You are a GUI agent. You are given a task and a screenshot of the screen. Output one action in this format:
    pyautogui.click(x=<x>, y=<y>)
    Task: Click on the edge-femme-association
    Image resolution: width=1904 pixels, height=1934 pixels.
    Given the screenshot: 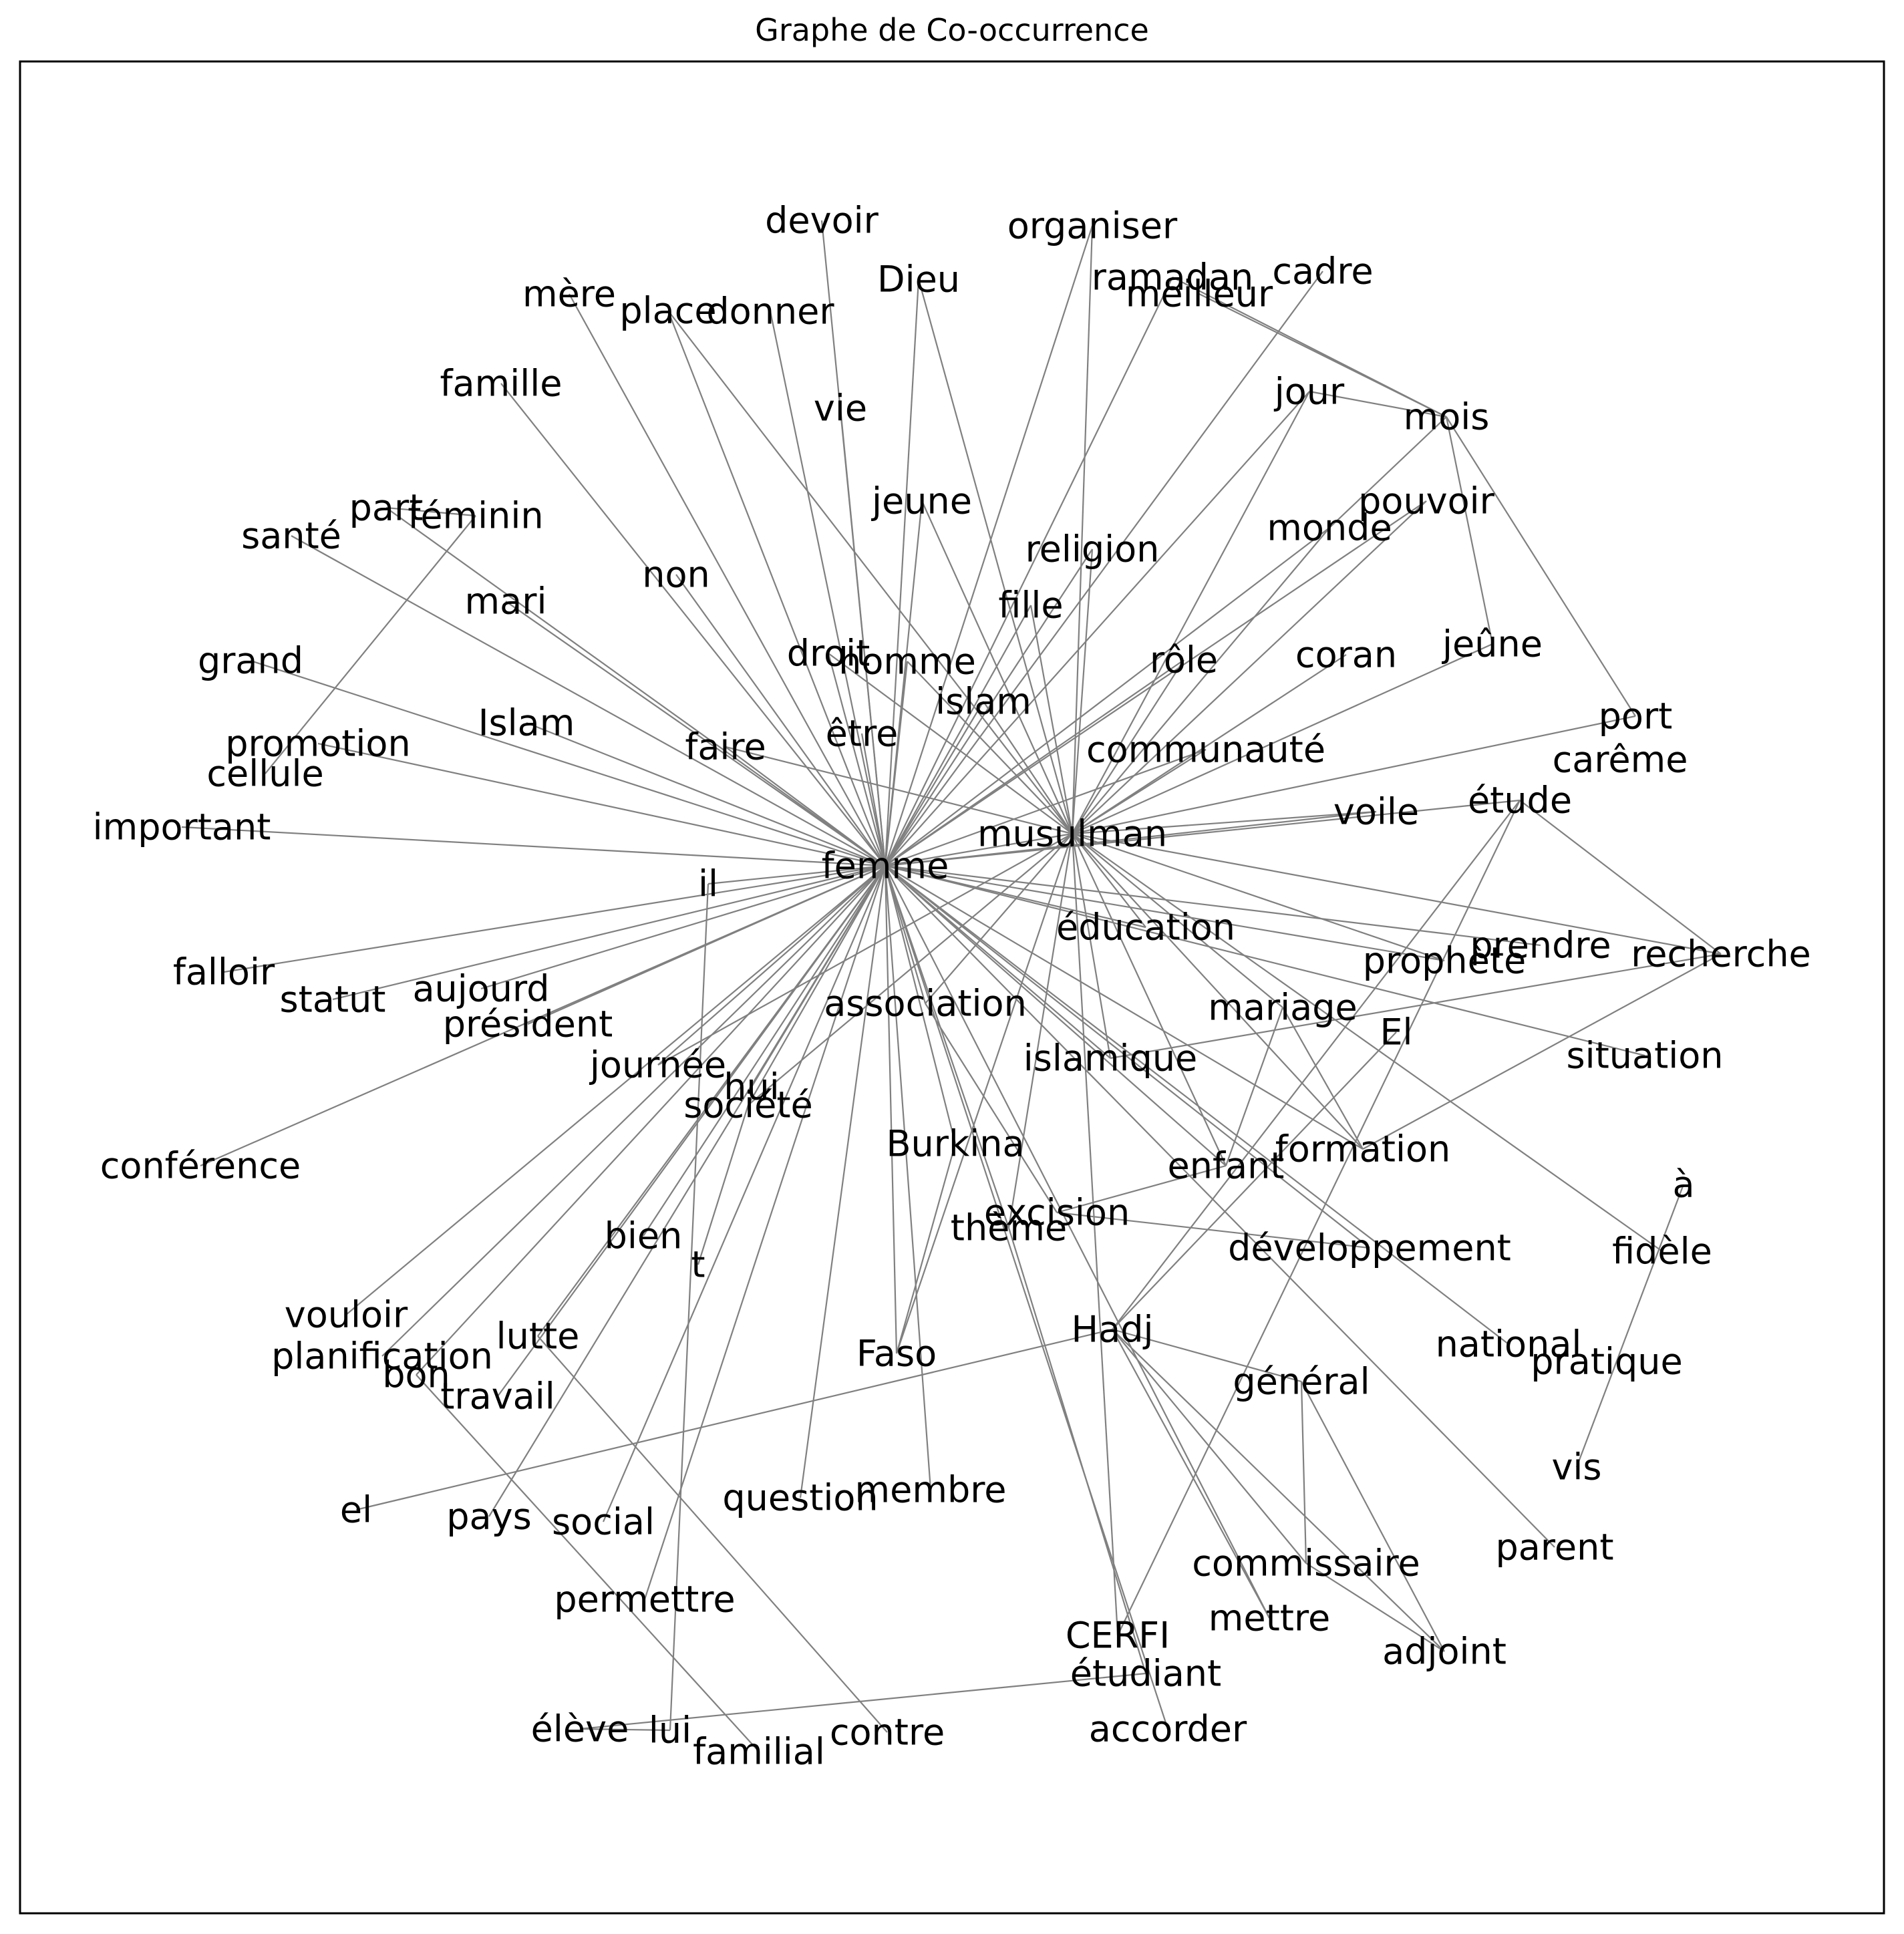 What is the action you would take?
    pyautogui.click(x=905, y=934)
    